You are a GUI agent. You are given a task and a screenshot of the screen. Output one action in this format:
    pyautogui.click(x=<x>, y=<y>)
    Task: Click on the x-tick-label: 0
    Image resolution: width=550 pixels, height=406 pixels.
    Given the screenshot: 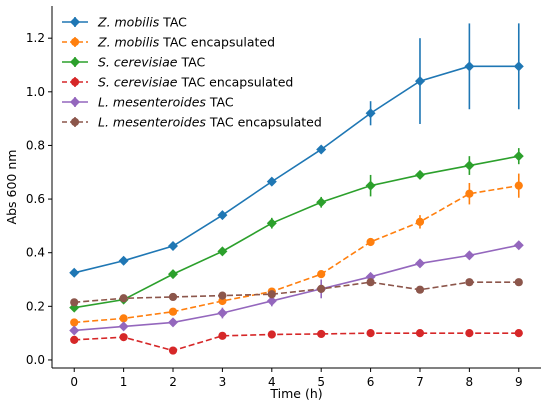 What is the action you would take?
    pyautogui.click(x=74, y=382)
    